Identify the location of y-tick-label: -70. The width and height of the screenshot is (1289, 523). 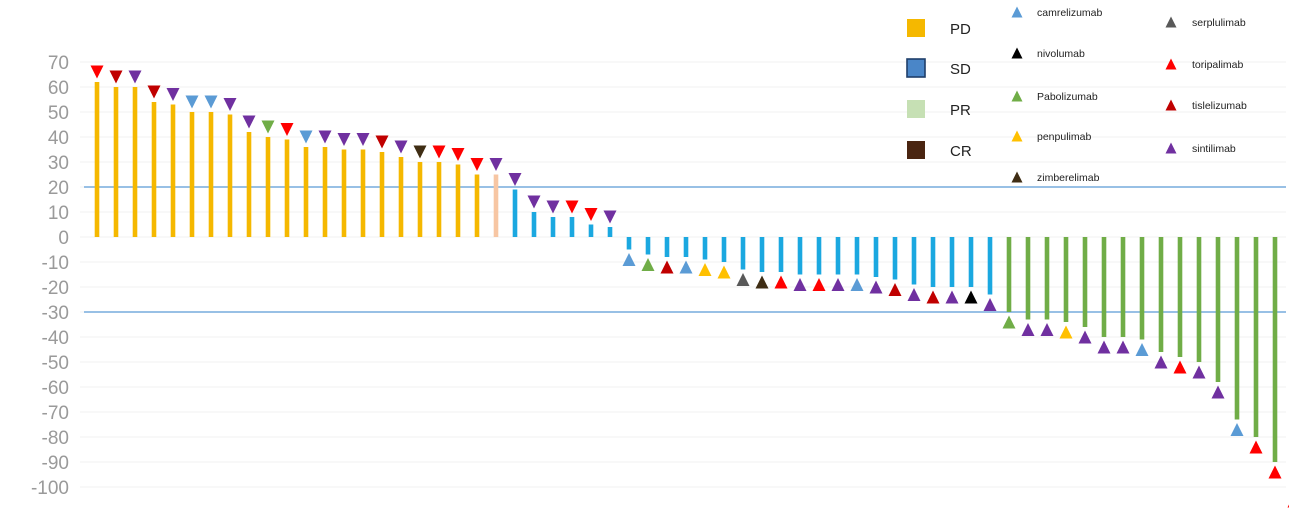
(55, 413).